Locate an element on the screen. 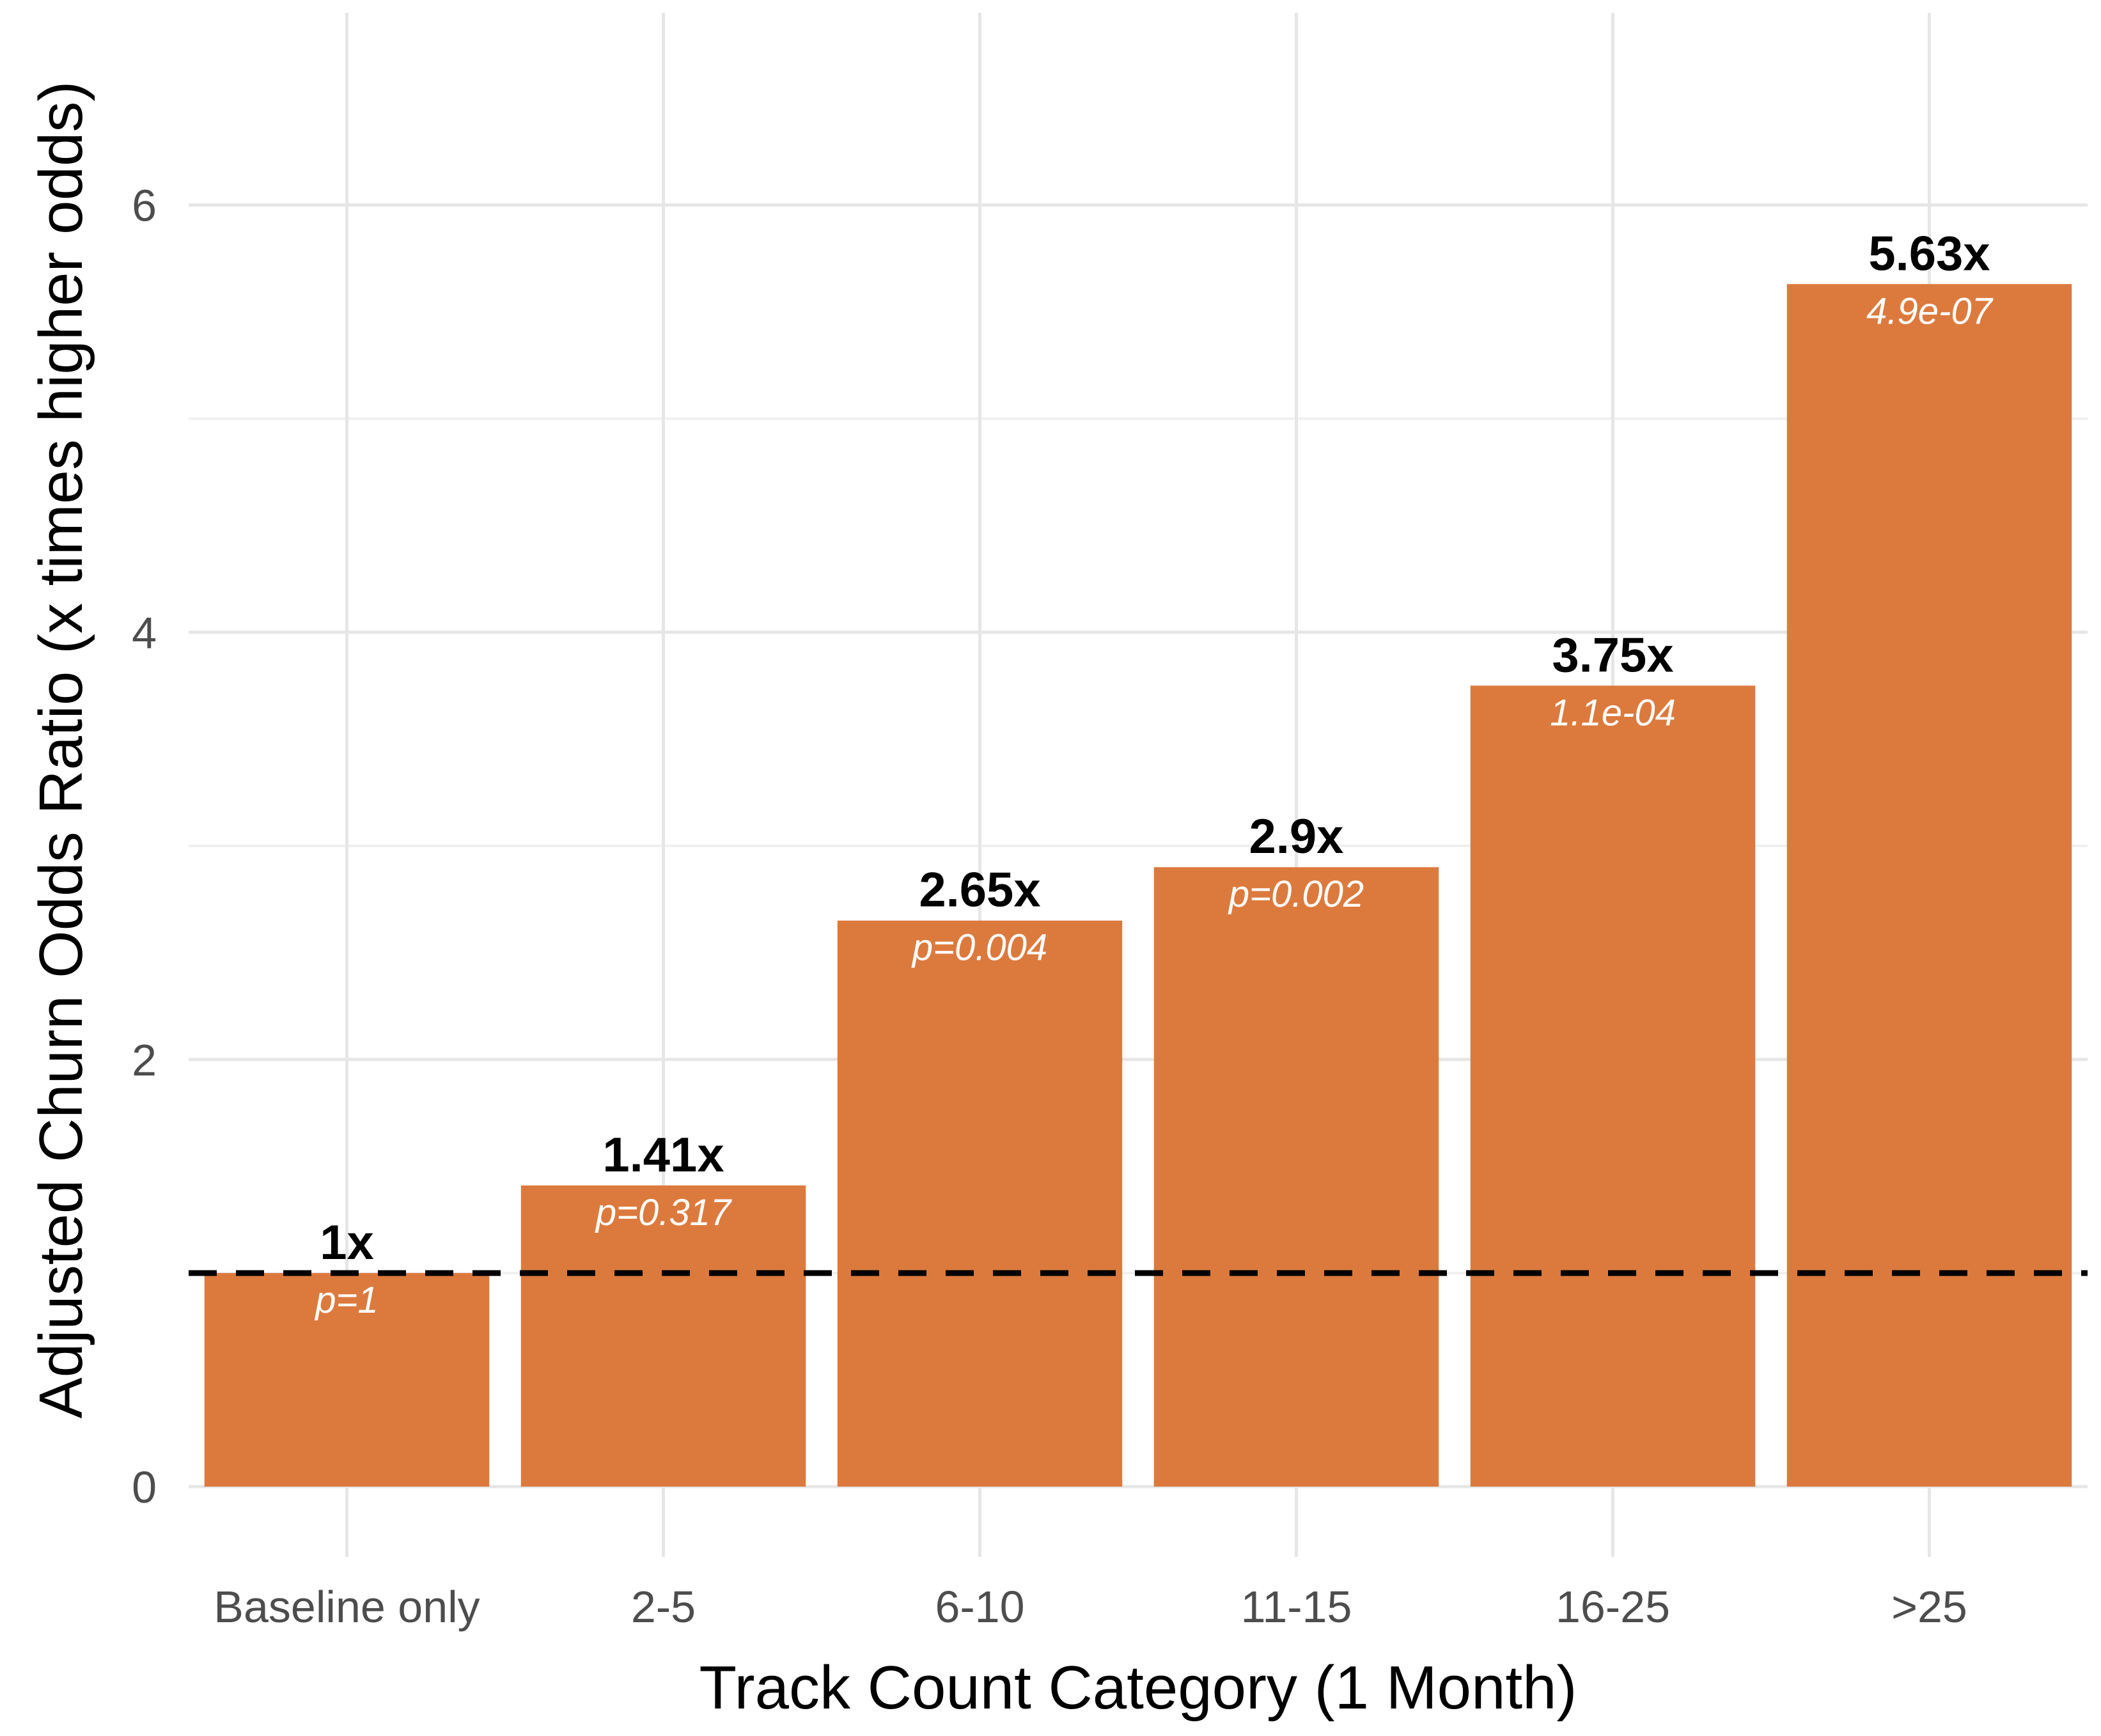  x-axis-title: Track Count Category (1 Month) is located at coordinates (1138, 1688).